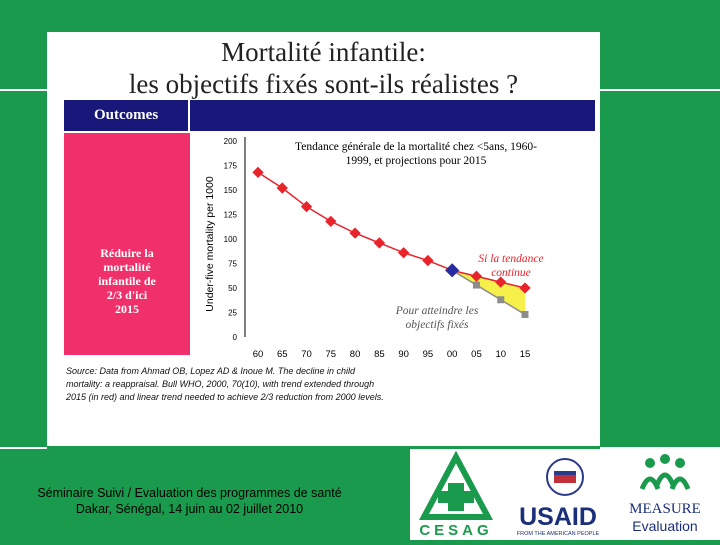  Describe the element at coordinates (127, 253) in the screenshot. I see `goal-line: Réduire la` at that location.